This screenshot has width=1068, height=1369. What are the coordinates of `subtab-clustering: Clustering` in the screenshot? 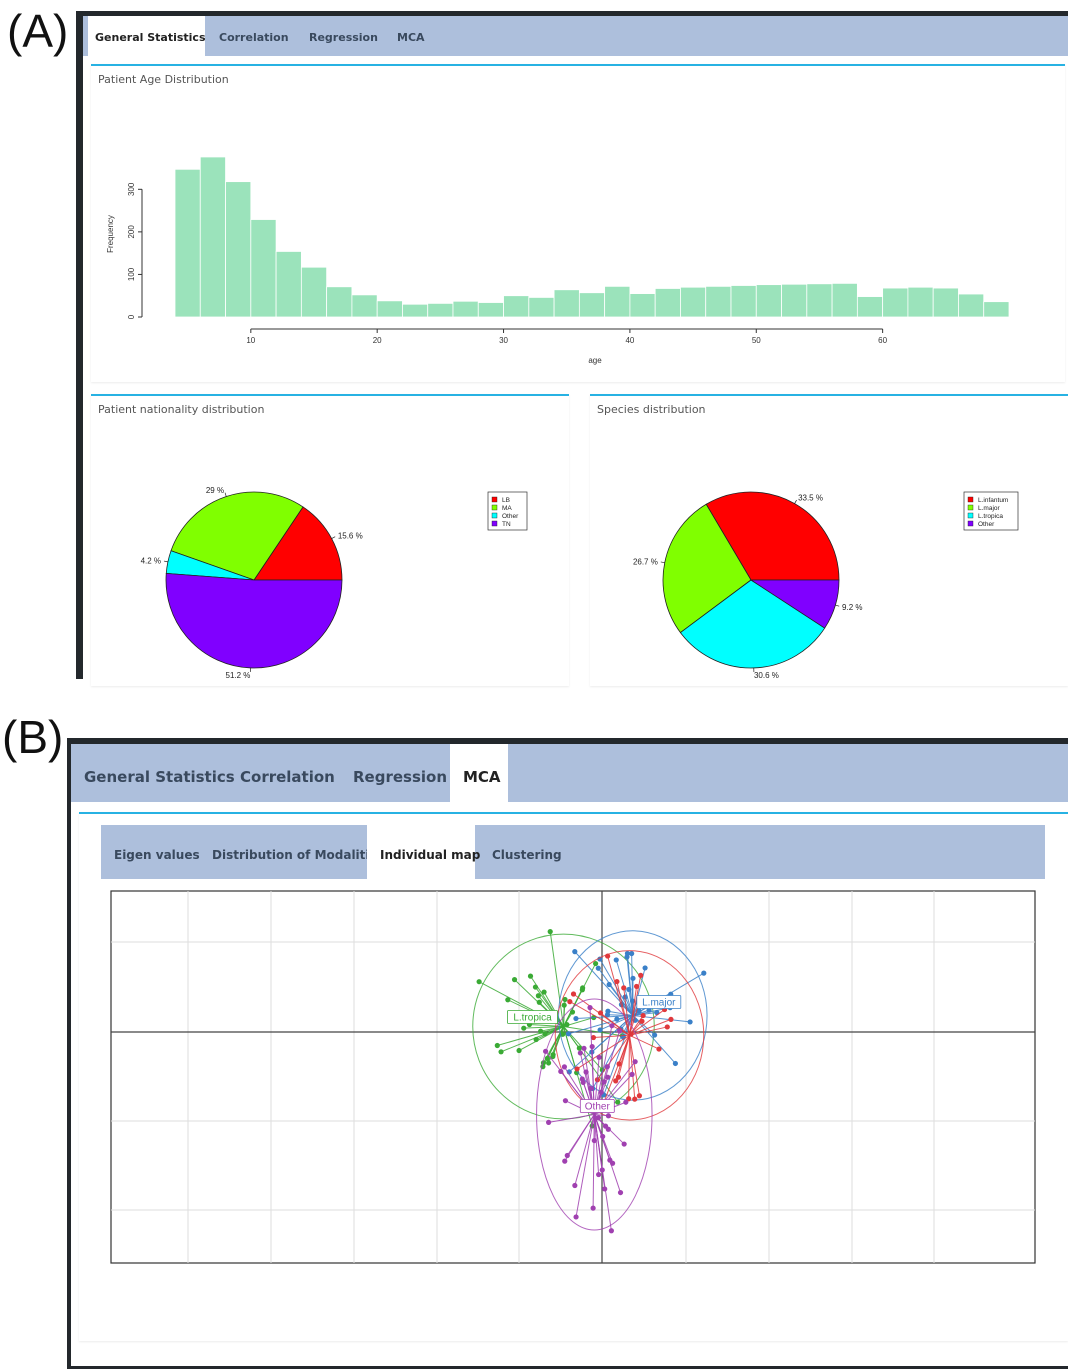 It's located at (527, 855).